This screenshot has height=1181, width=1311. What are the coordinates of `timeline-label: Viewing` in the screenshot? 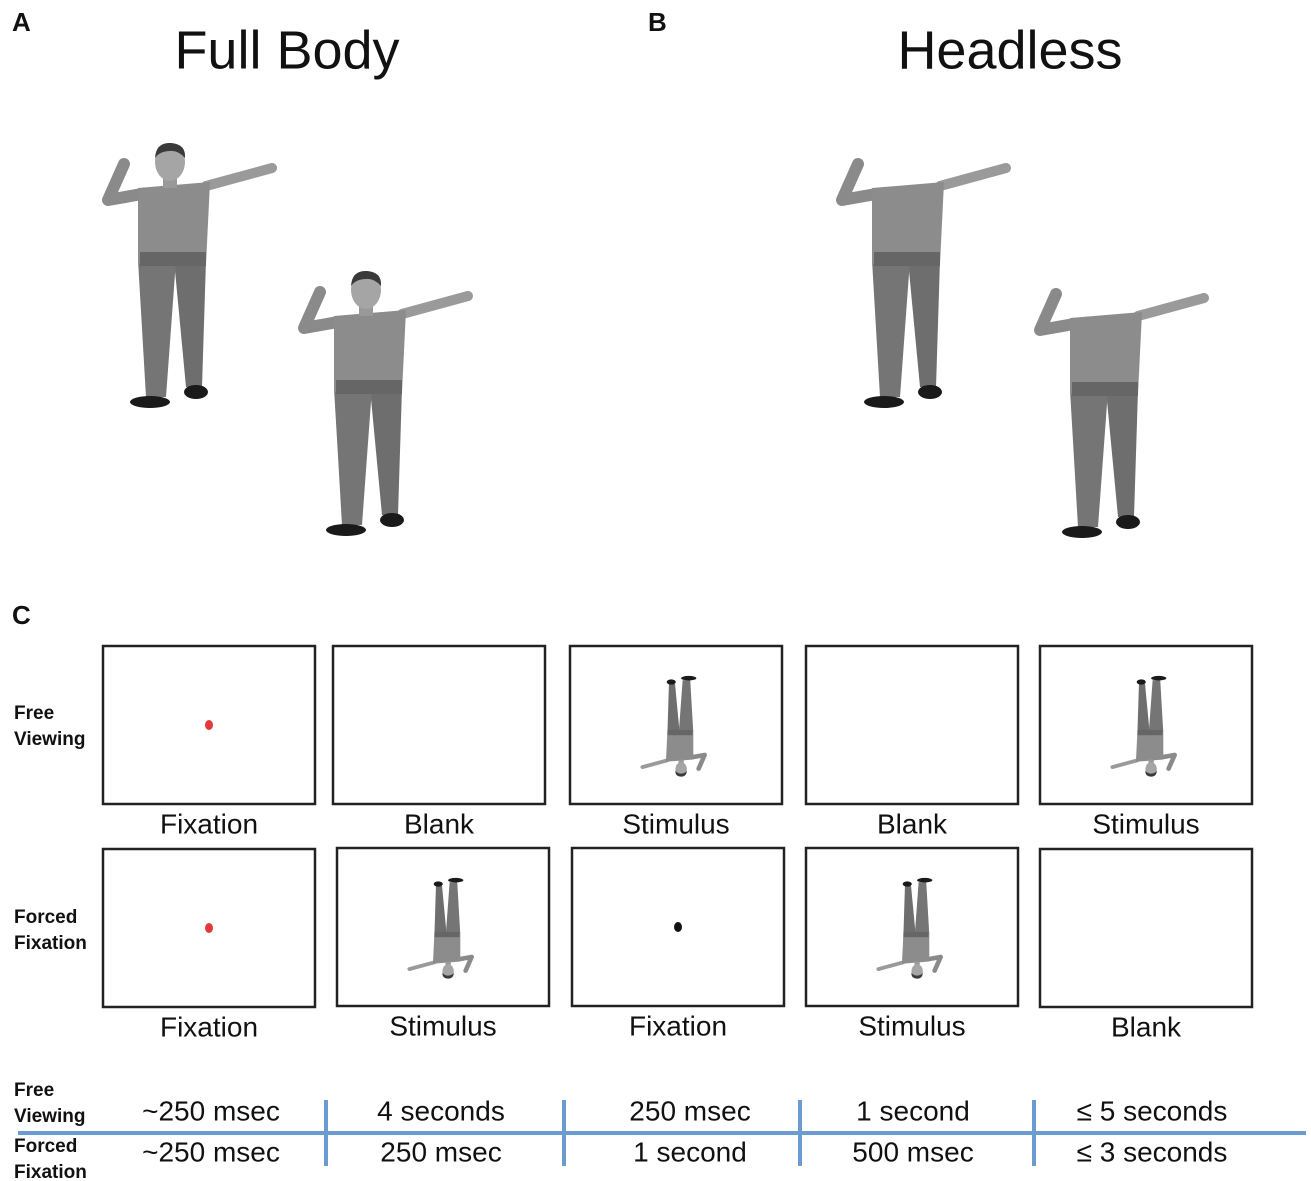 It's located at (49, 1116).